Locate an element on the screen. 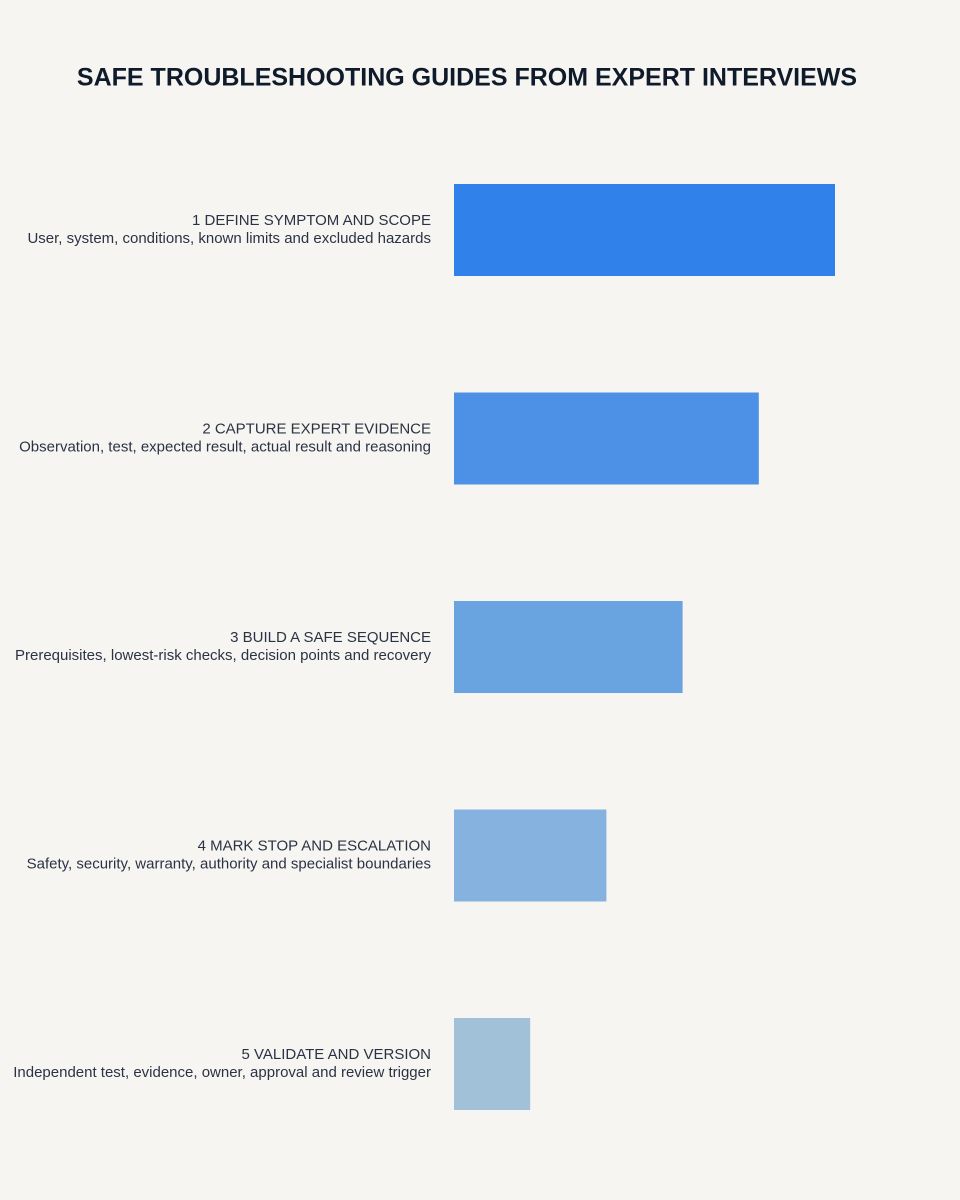  category-label: 4 MARK STOP AND ESCALATION is located at coordinates (314, 845).